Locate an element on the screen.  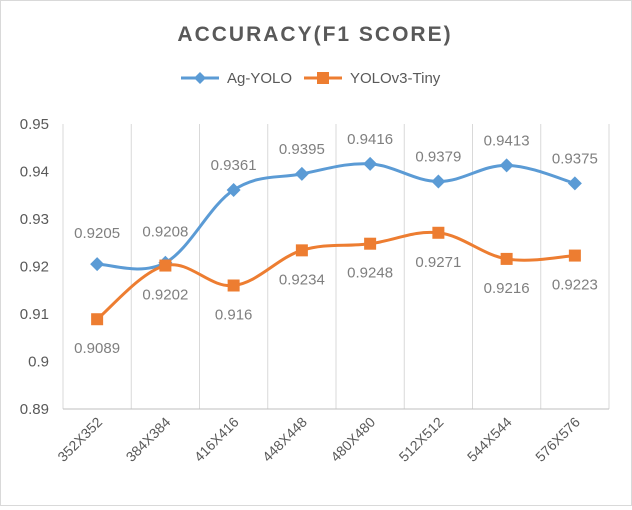
y-tick-label: 0.92 is located at coordinates (34, 267).